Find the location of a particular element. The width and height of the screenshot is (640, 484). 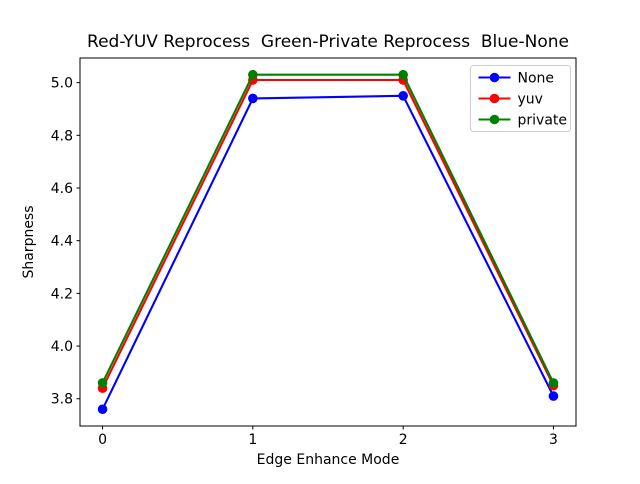

x-tick-label: 1 is located at coordinates (252, 440).